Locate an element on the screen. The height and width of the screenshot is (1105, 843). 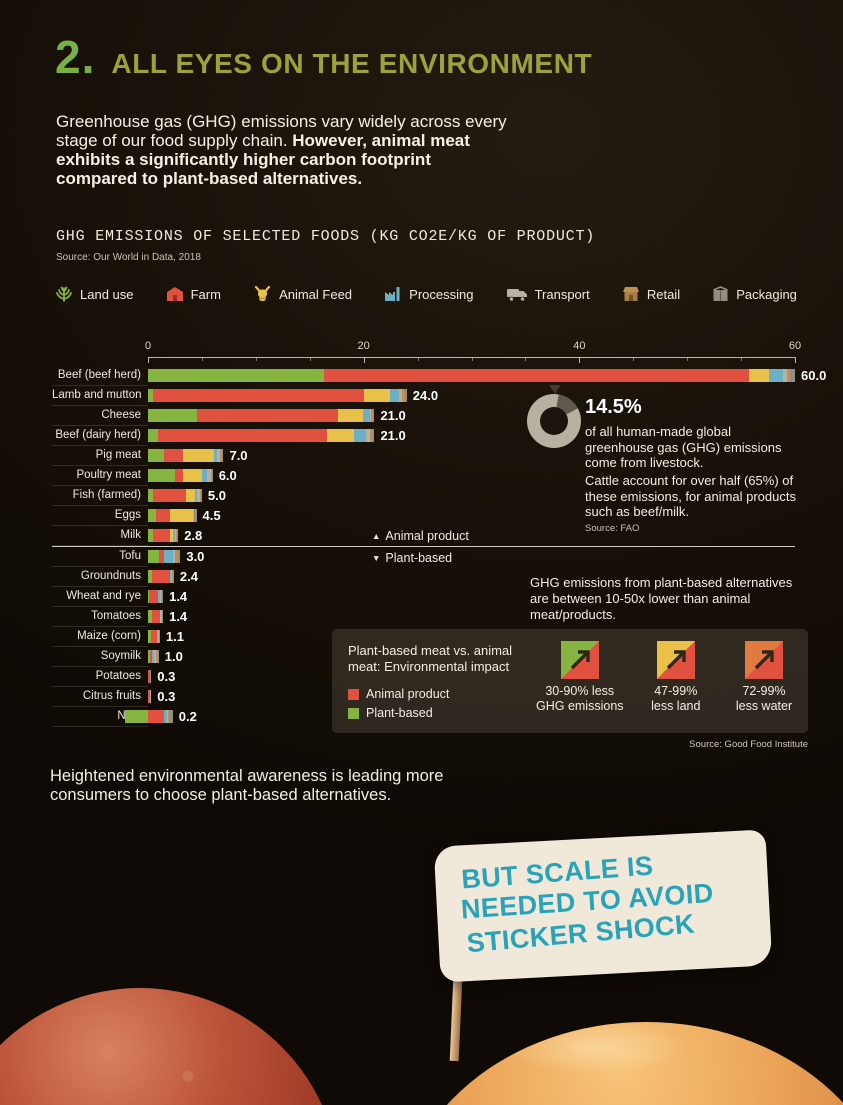
annotation-label: Animal product is located at coordinates (427, 536).